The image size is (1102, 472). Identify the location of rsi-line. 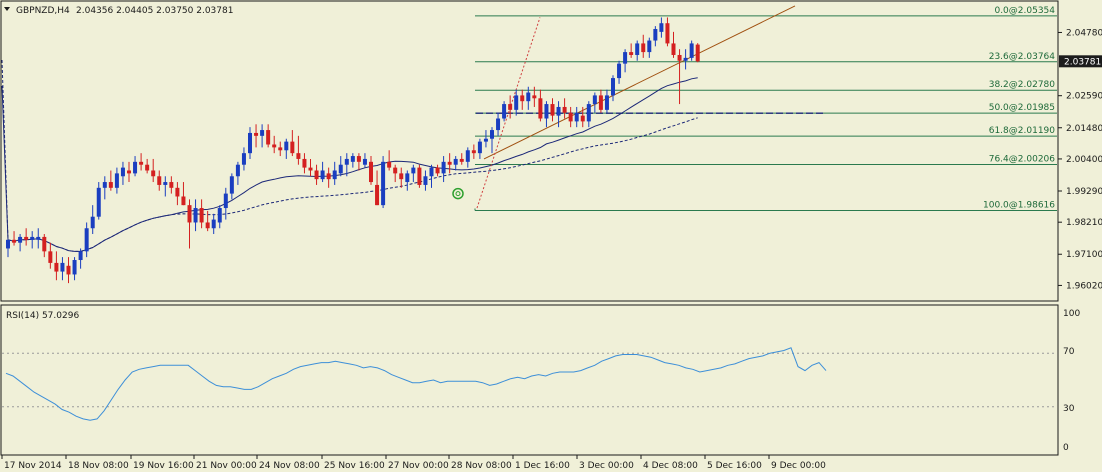
(416, 384).